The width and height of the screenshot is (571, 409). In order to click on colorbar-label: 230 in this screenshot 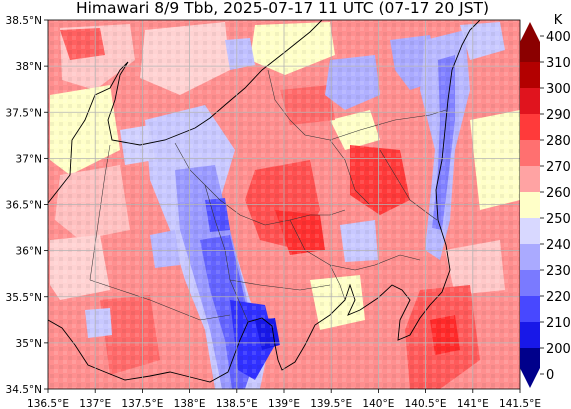, I will do `click(558, 271)`.